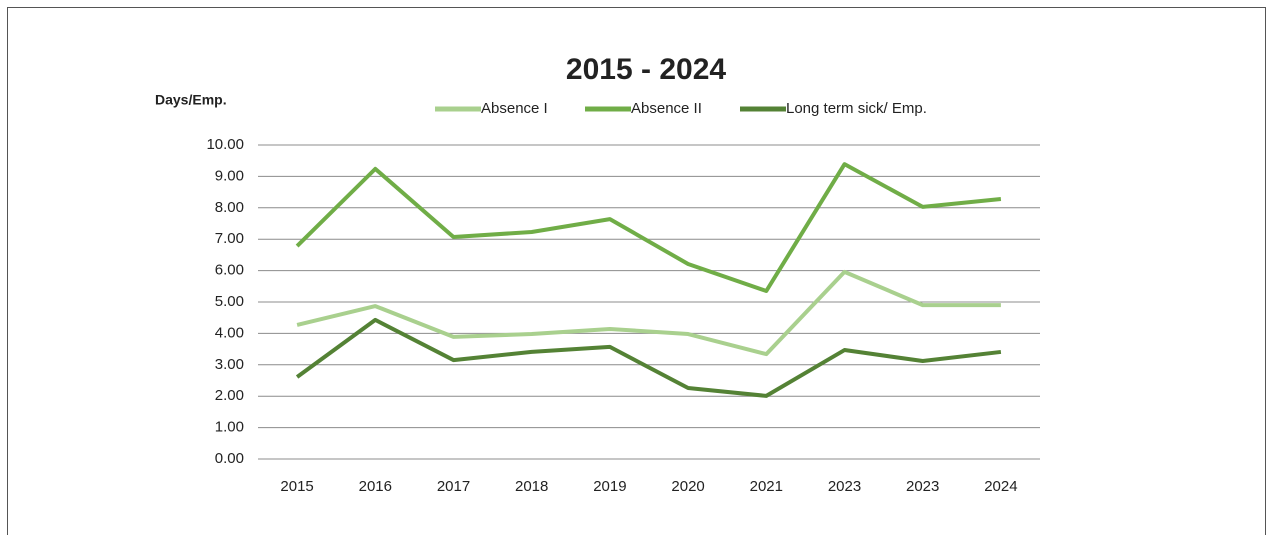  I want to click on y-tick-label: 4.00, so click(229, 332).